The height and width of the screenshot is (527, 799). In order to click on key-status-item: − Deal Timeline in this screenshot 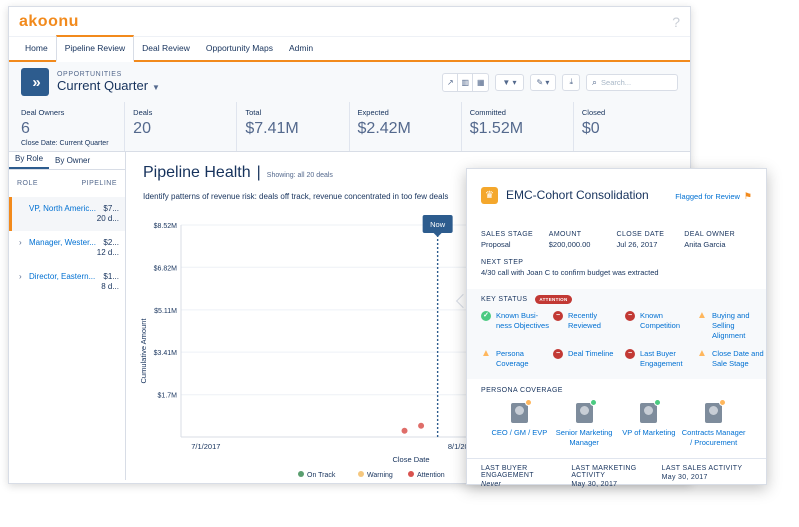, I will do `click(589, 359)`.